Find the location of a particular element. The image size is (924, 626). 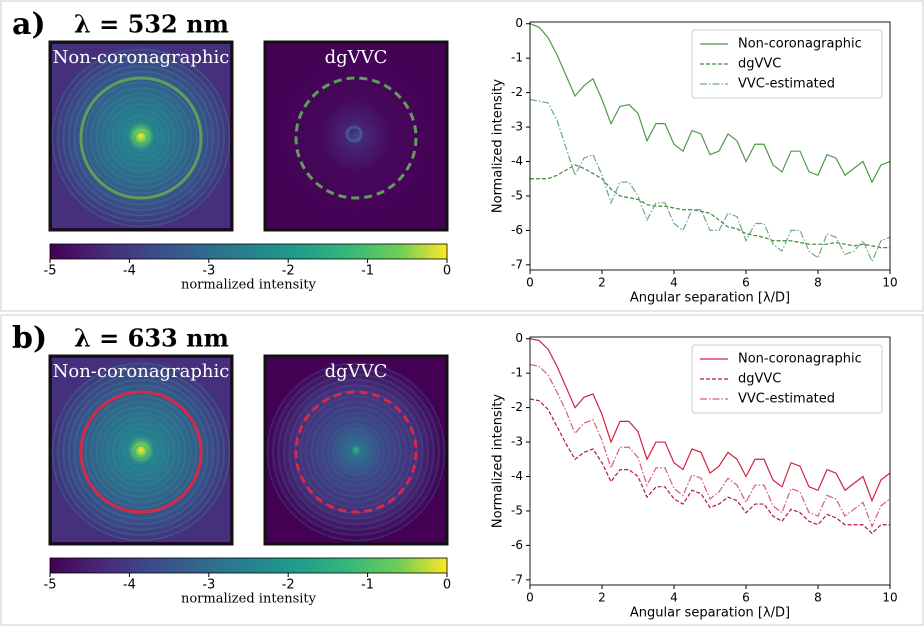

colorbar-tick-label: -5 is located at coordinates (50, 271).